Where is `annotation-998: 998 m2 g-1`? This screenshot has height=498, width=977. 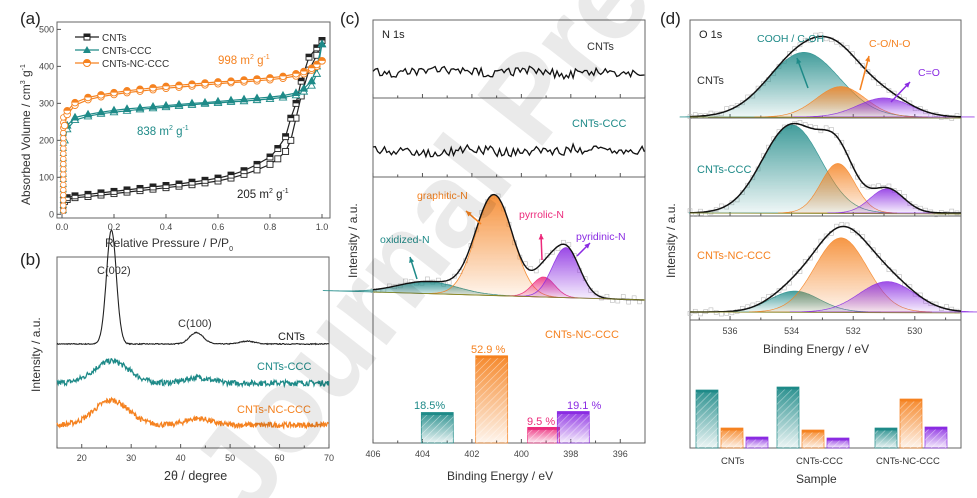 annotation-998: 998 m2 g-1 is located at coordinates (244, 60).